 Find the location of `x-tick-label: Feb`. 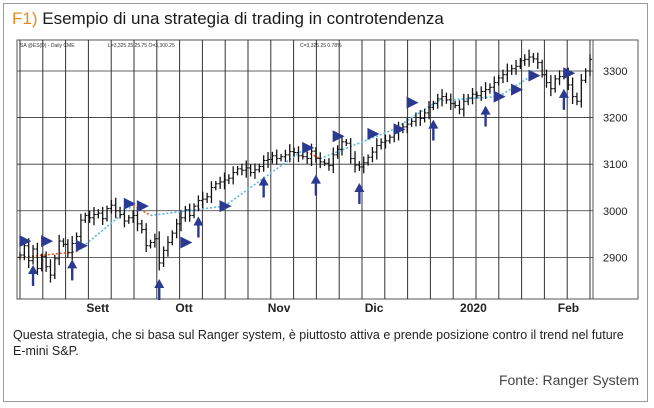

x-tick-label: Feb is located at coordinates (568, 308).